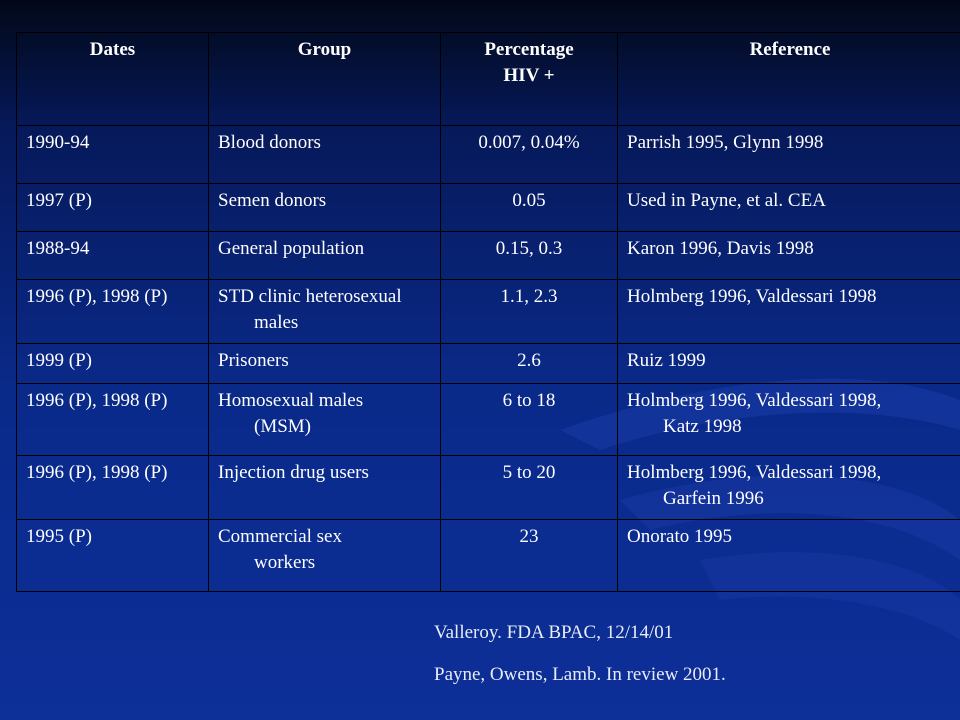 Image resolution: width=960 pixels, height=720 pixels. What do you see at coordinates (529, 142) in the screenshot?
I see `cell-text: 0.007, 0.04%` at bounding box center [529, 142].